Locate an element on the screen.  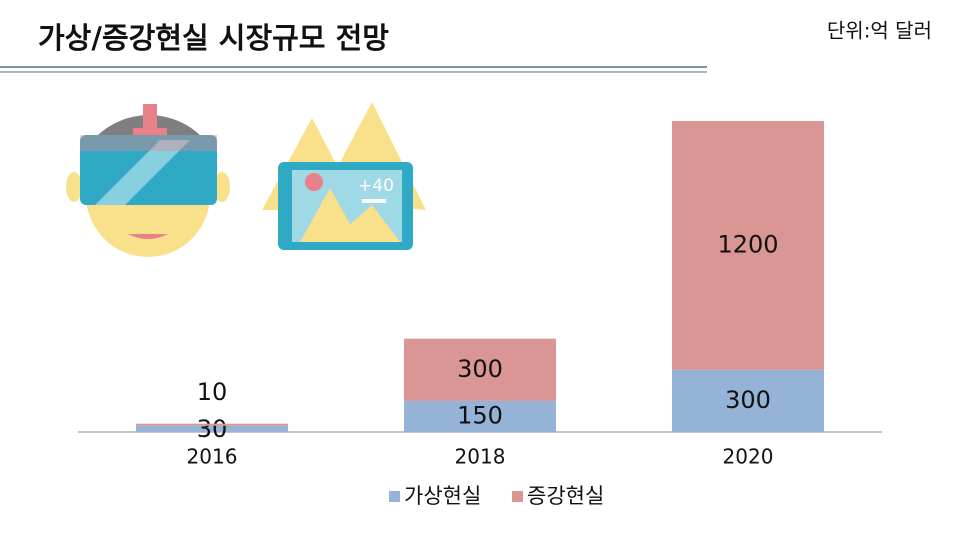
x-tick-label: 2016 is located at coordinates (212, 457).